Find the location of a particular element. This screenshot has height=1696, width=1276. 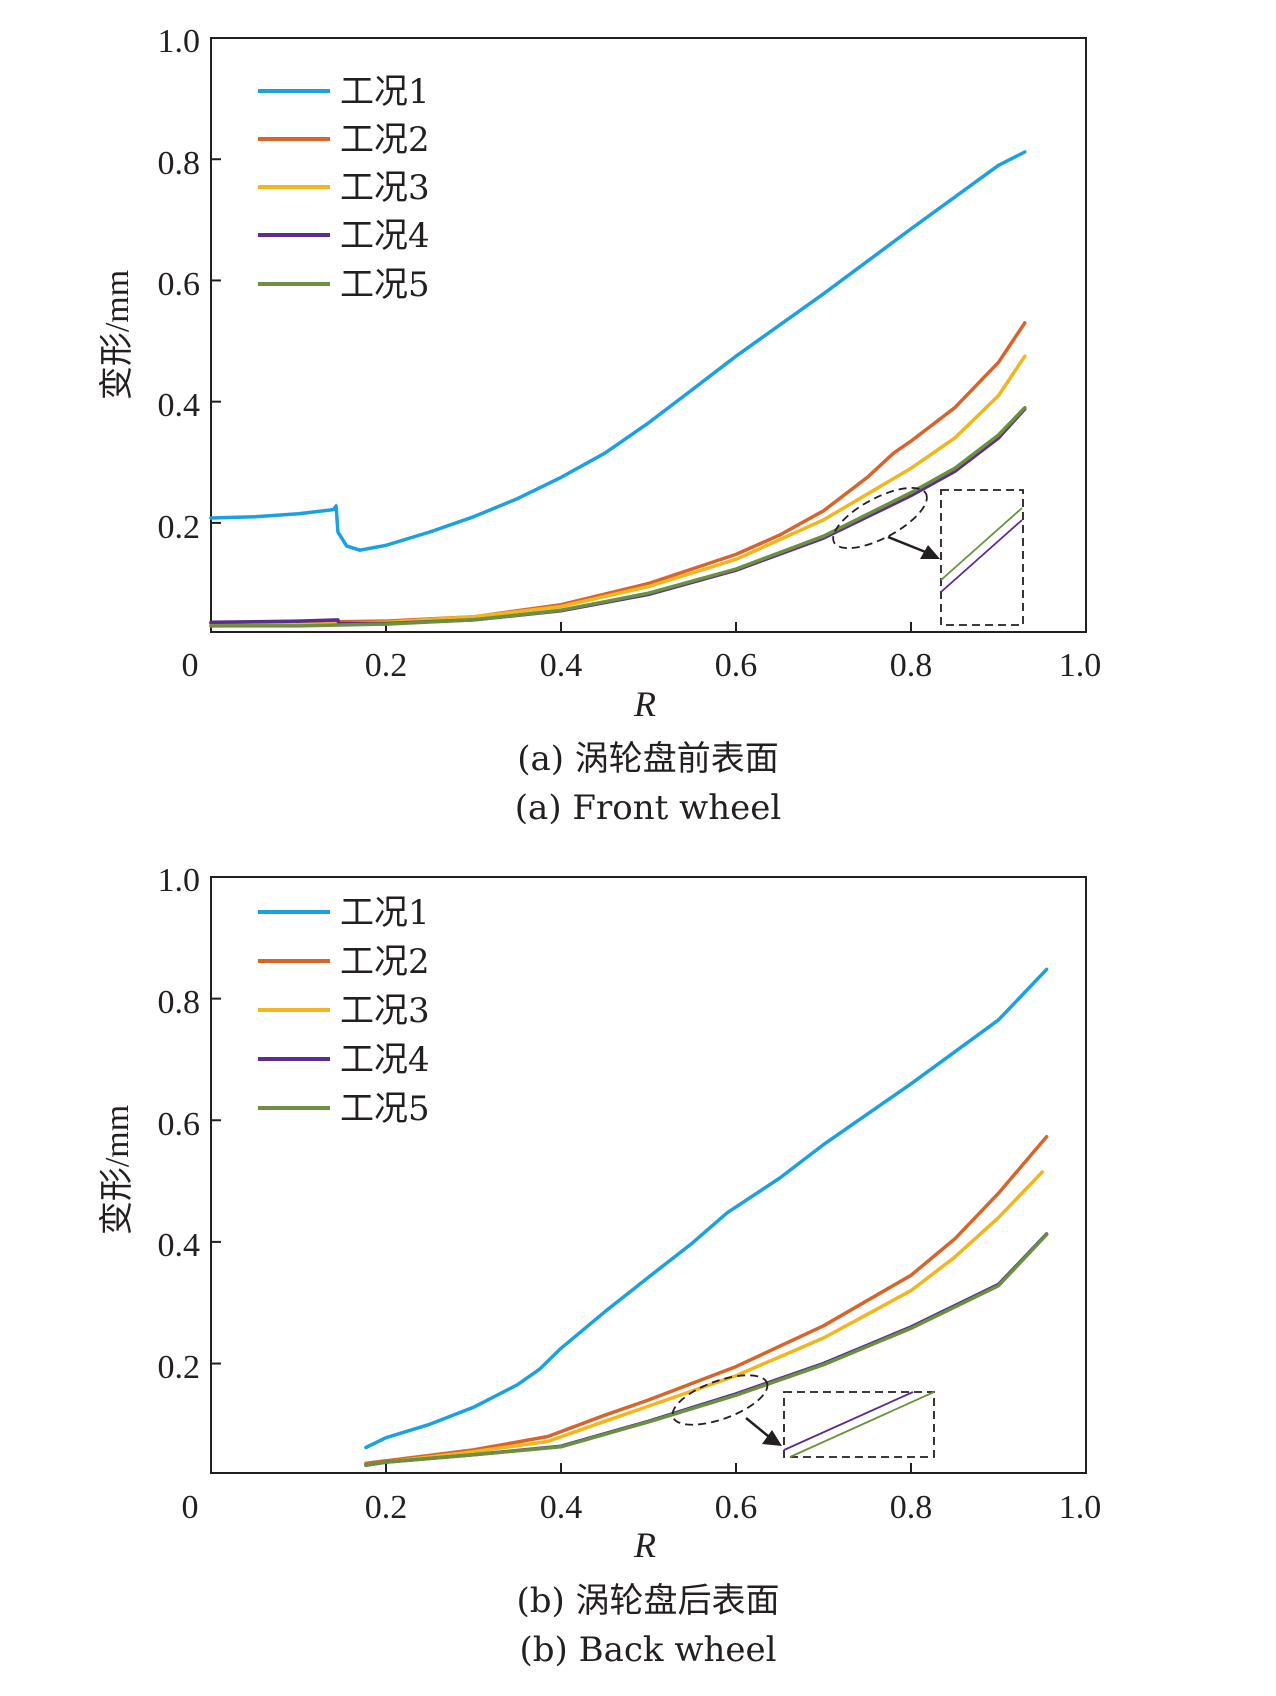

caption-cn-b: (b) 涡轮盘后表面 is located at coordinates (647, 1601).